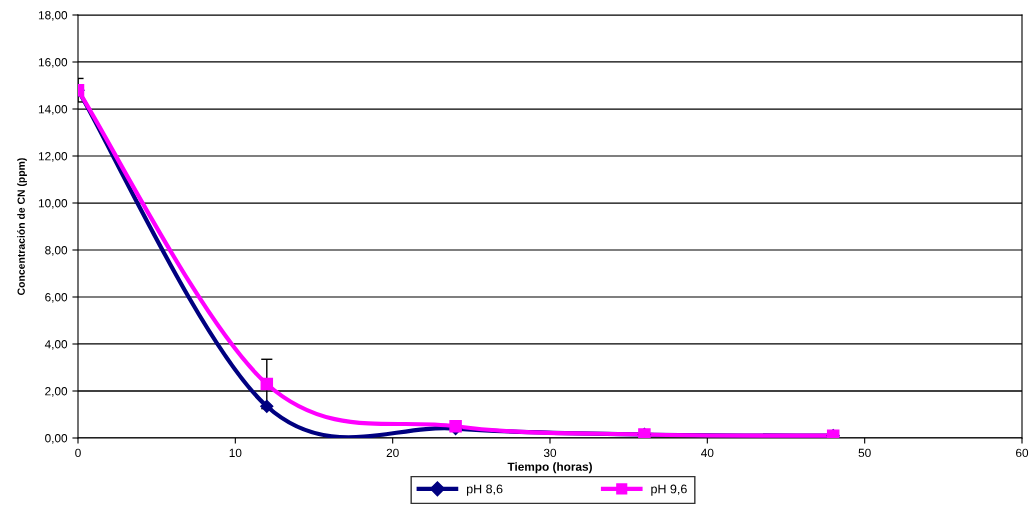 The image size is (1033, 531). Describe the element at coordinates (235, 453) in the screenshot. I see `x-tick-label: 10` at that location.